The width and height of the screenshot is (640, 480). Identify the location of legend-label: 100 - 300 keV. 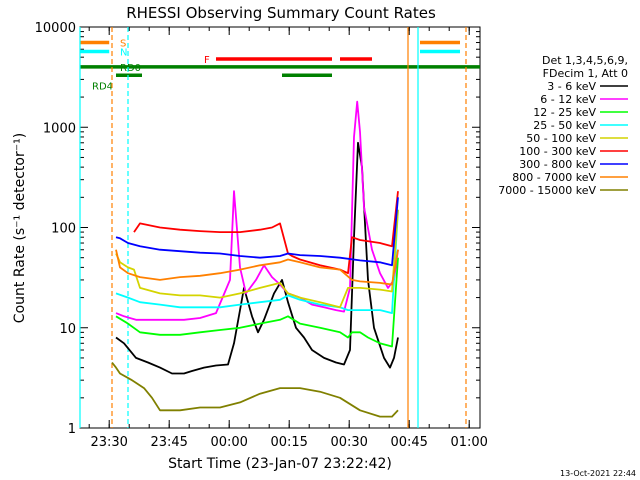
(557, 151).